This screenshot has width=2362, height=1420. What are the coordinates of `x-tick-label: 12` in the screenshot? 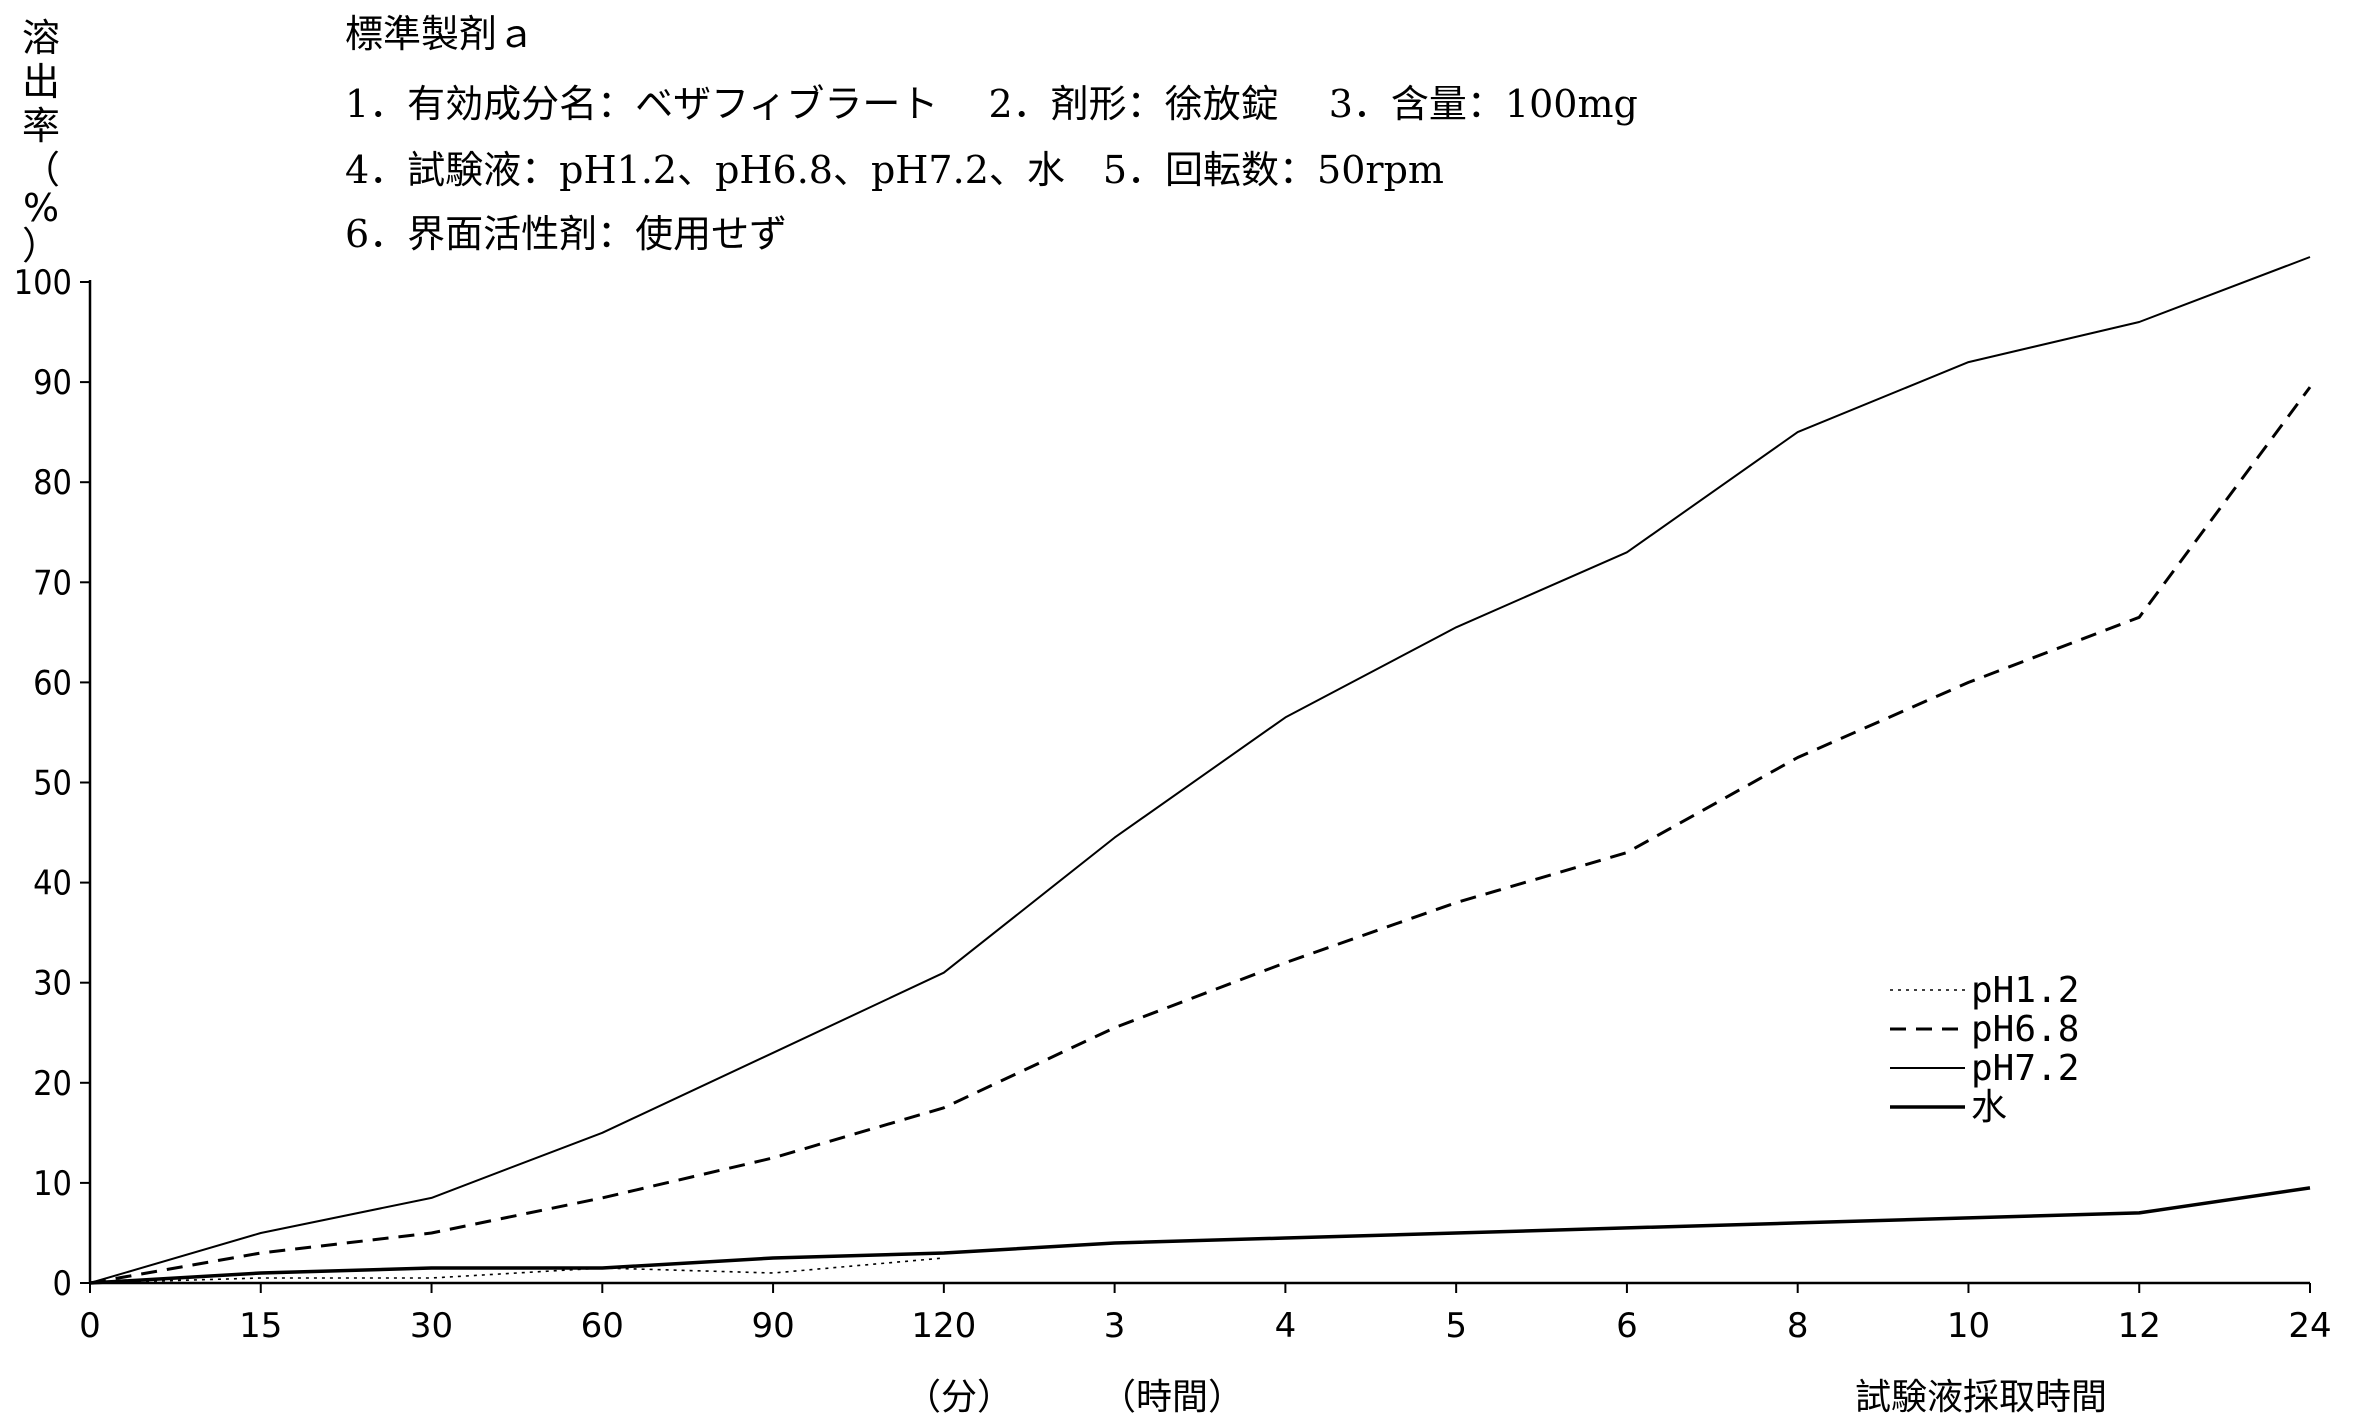 It's located at (2139, 1326).